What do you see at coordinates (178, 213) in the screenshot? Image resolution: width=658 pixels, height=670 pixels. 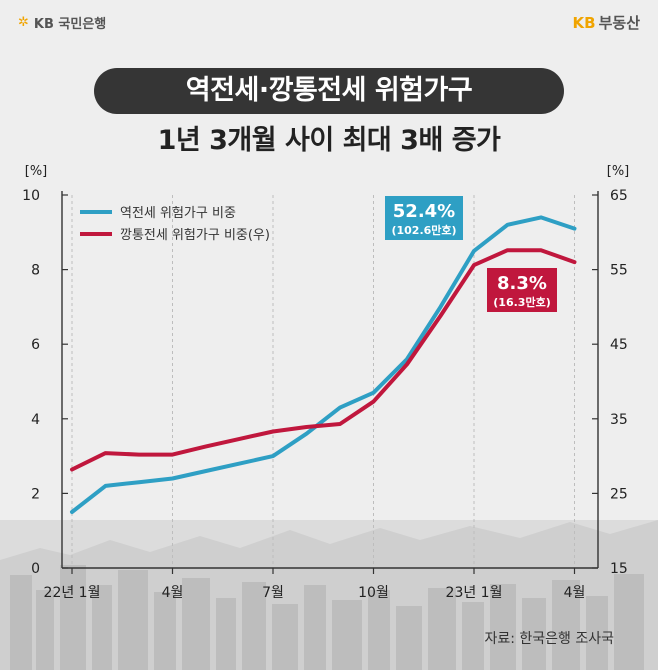 I see `legend-label-1: 역전세 위험가구 비중` at bounding box center [178, 213].